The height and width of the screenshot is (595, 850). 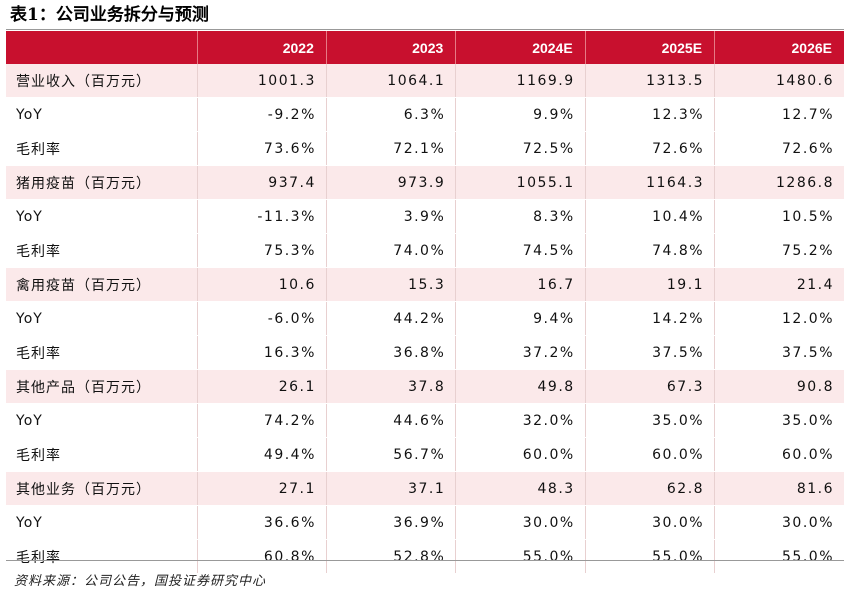 What do you see at coordinates (520, 284) in the screenshot?
I see `cell-value: 16.7` at bounding box center [520, 284].